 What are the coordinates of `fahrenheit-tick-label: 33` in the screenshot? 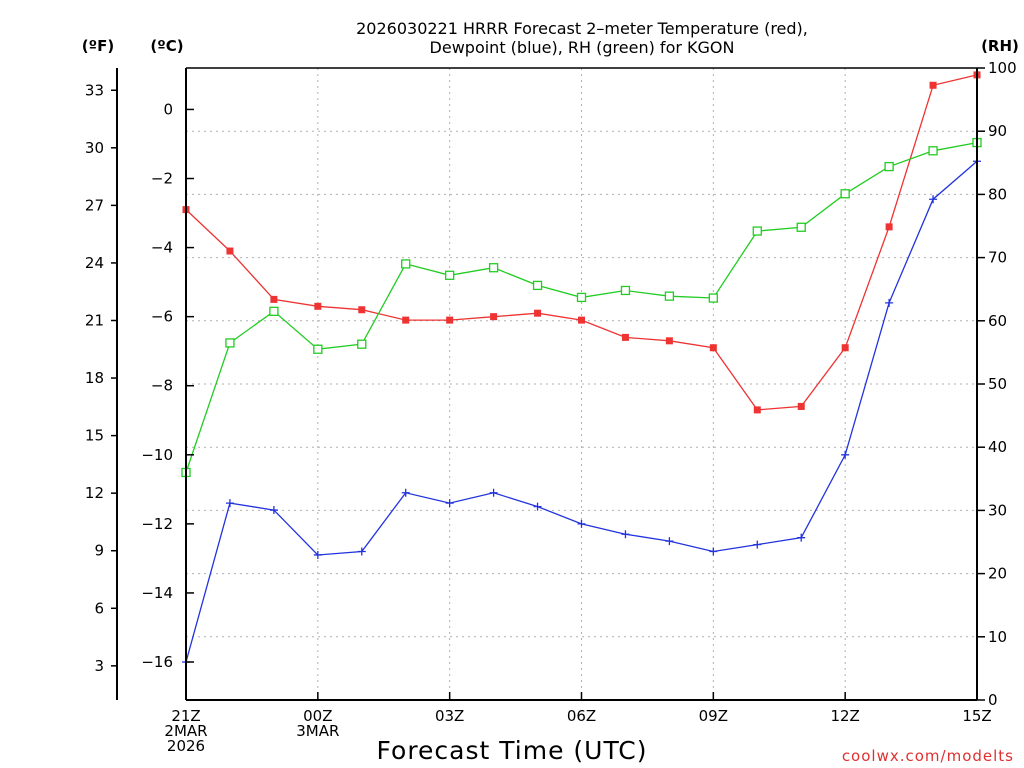 It's located at (94, 90).